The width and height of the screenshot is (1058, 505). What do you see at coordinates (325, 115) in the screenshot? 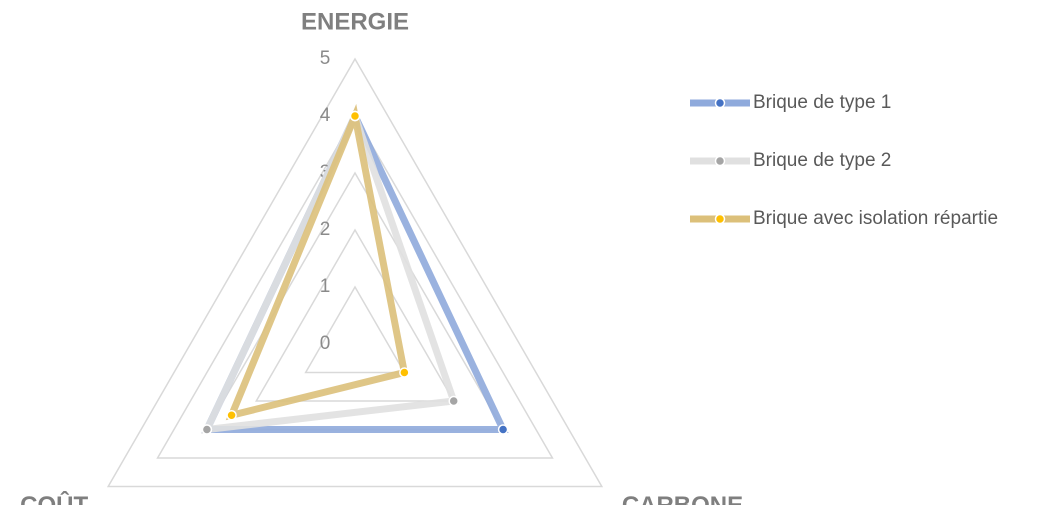
I see `r-tick-label: 4` at bounding box center [325, 115].